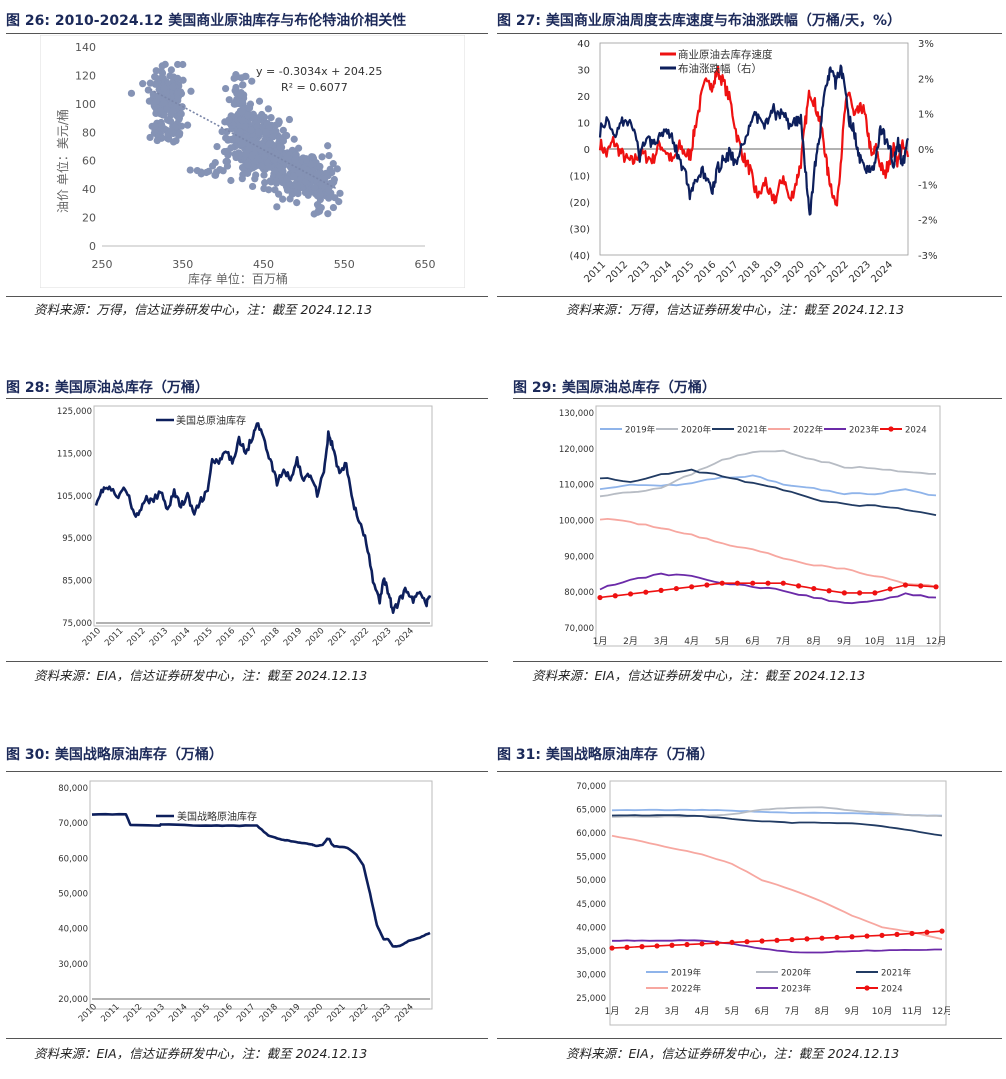 The width and height of the screenshot is (1006, 1079). I want to click on fig31-series-2021年, so click(777, 825).